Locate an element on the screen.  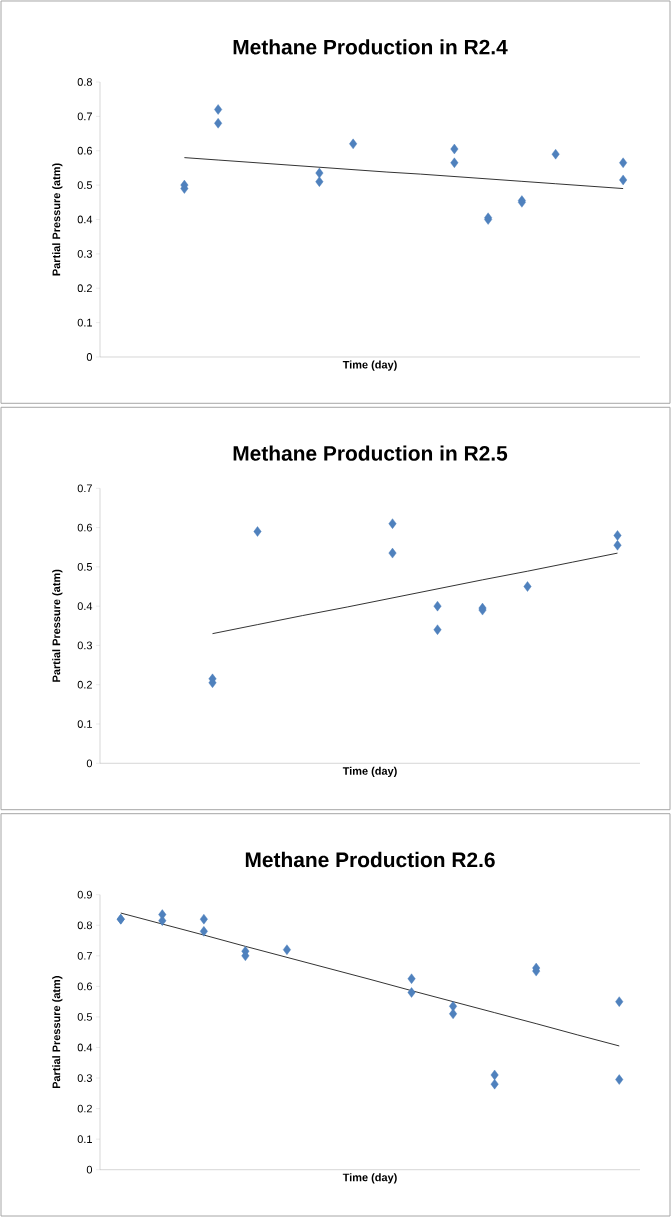
chart-title: Methane Production in R2.5 is located at coordinates (370, 453).